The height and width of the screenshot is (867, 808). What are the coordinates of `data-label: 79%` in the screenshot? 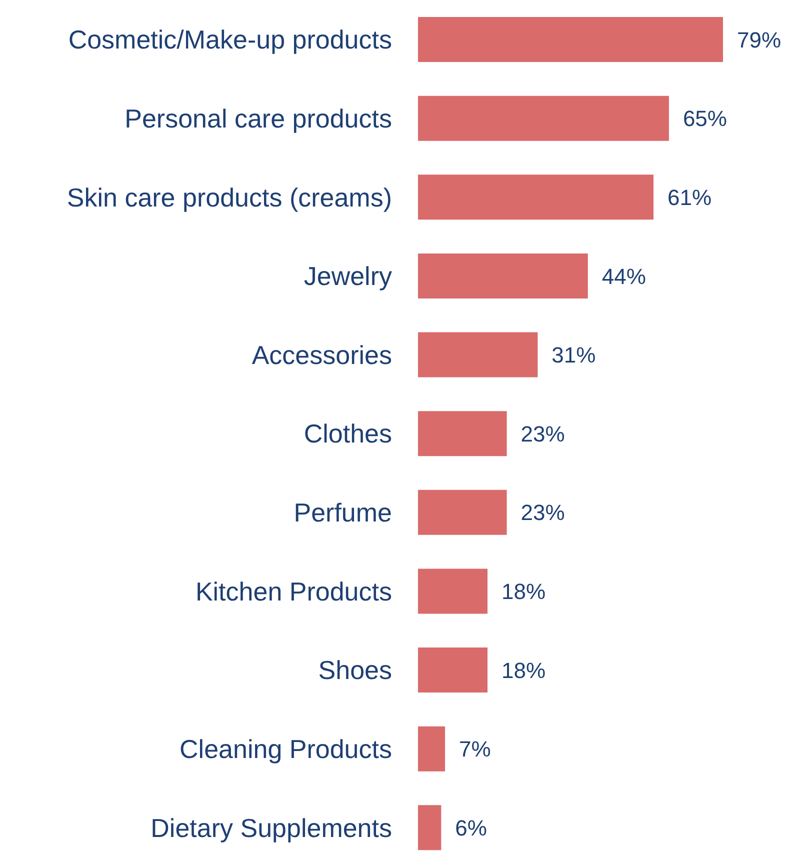 It's located at (759, 39).